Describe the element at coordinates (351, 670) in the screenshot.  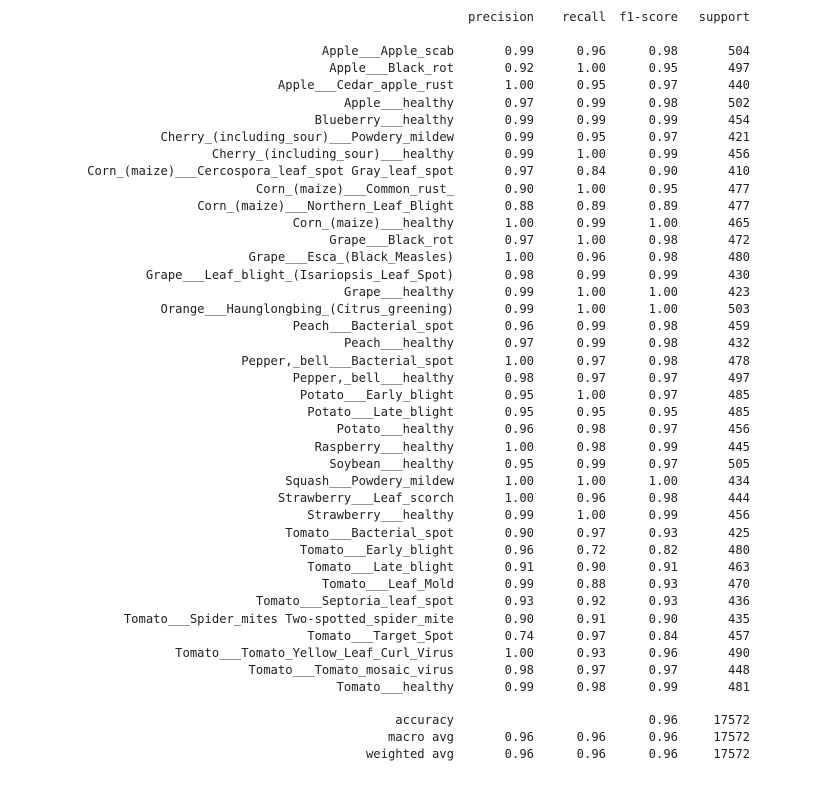
I see `table-row-label: Tomato___Tomato_mosaic_virus` at that location.